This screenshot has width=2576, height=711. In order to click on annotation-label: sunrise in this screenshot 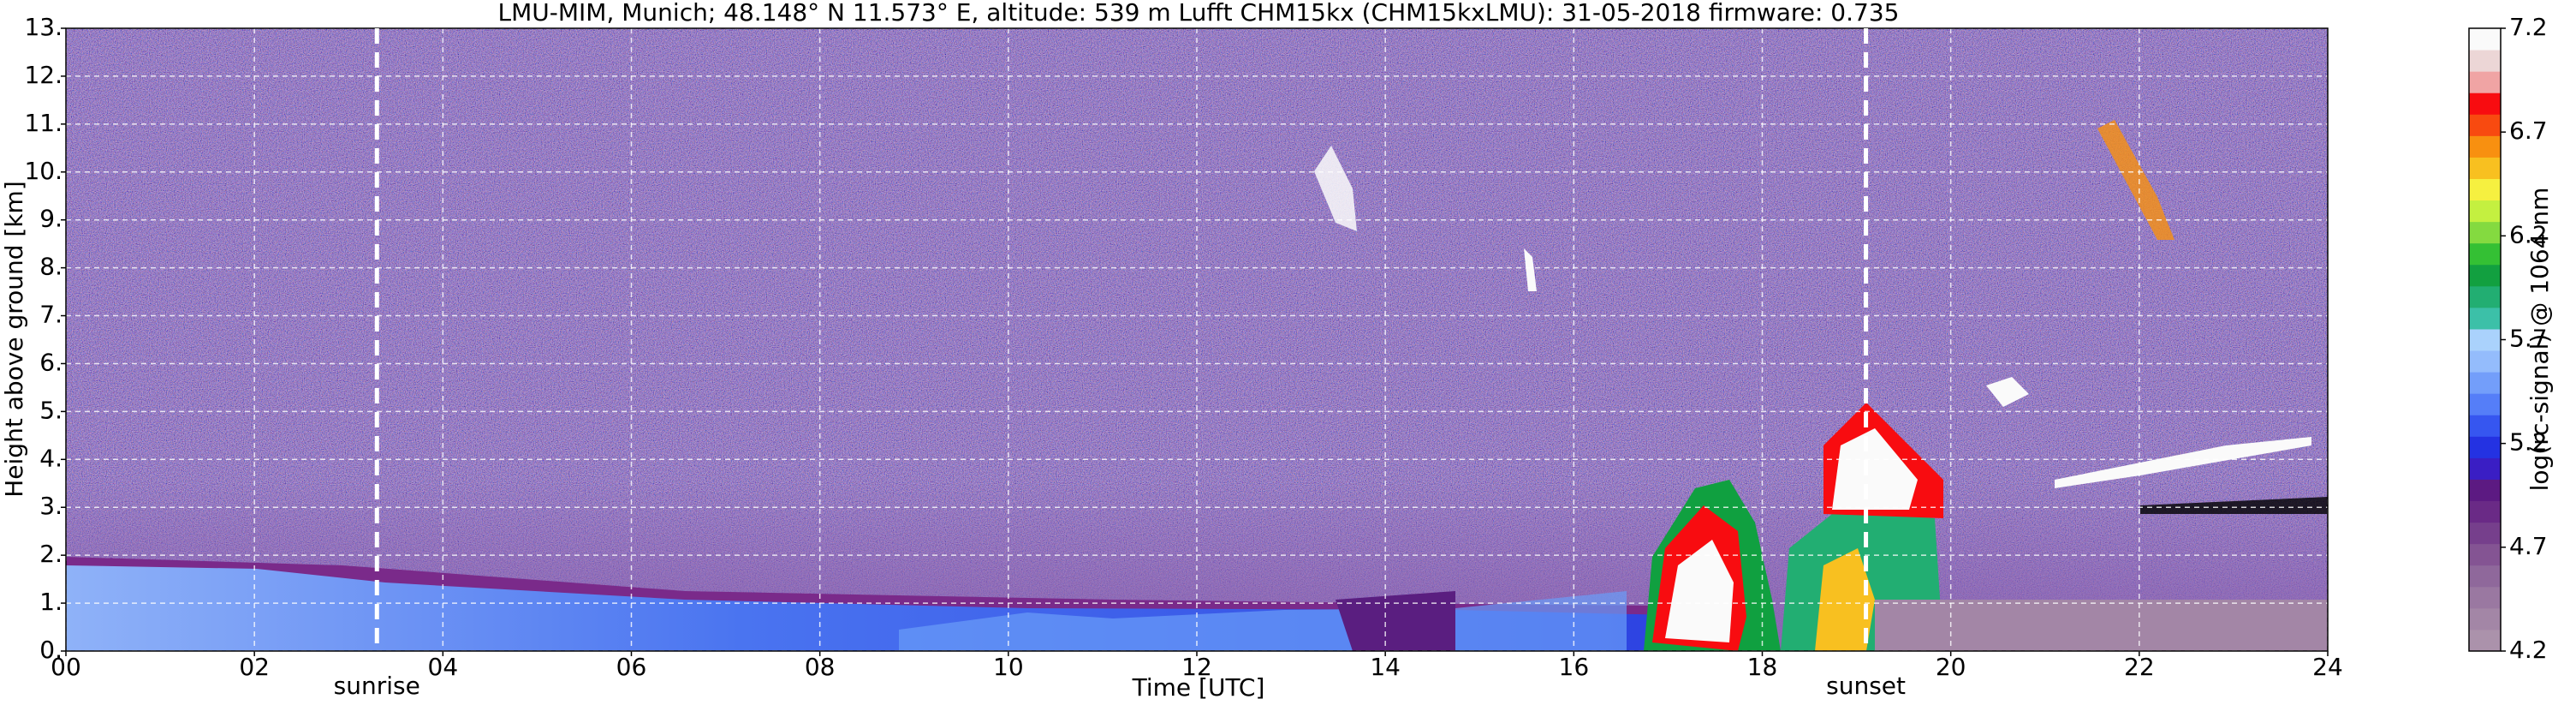, I will do `click(377, 686)`.